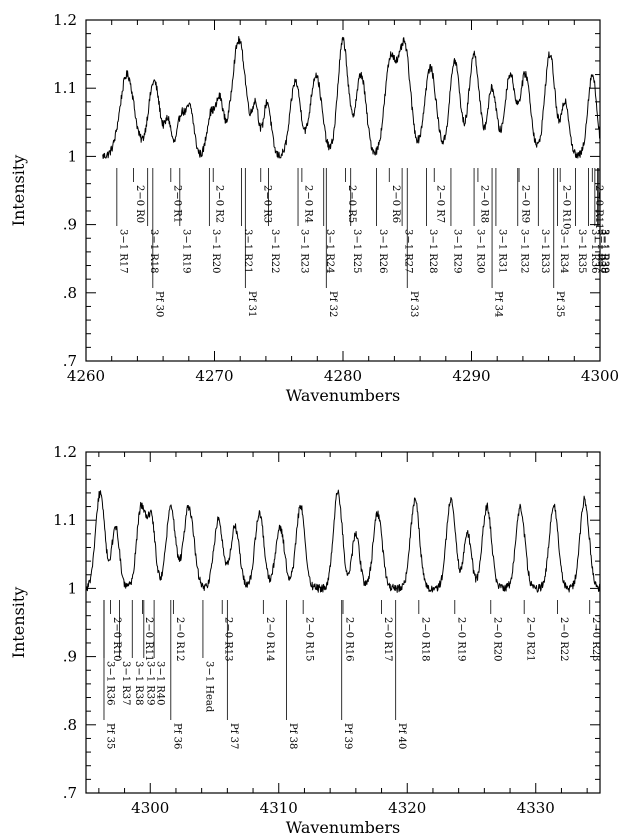 This screenshot has height=834, width=622. I want to click on band-2-0-label: 2−0 R12, so click(179, 639).